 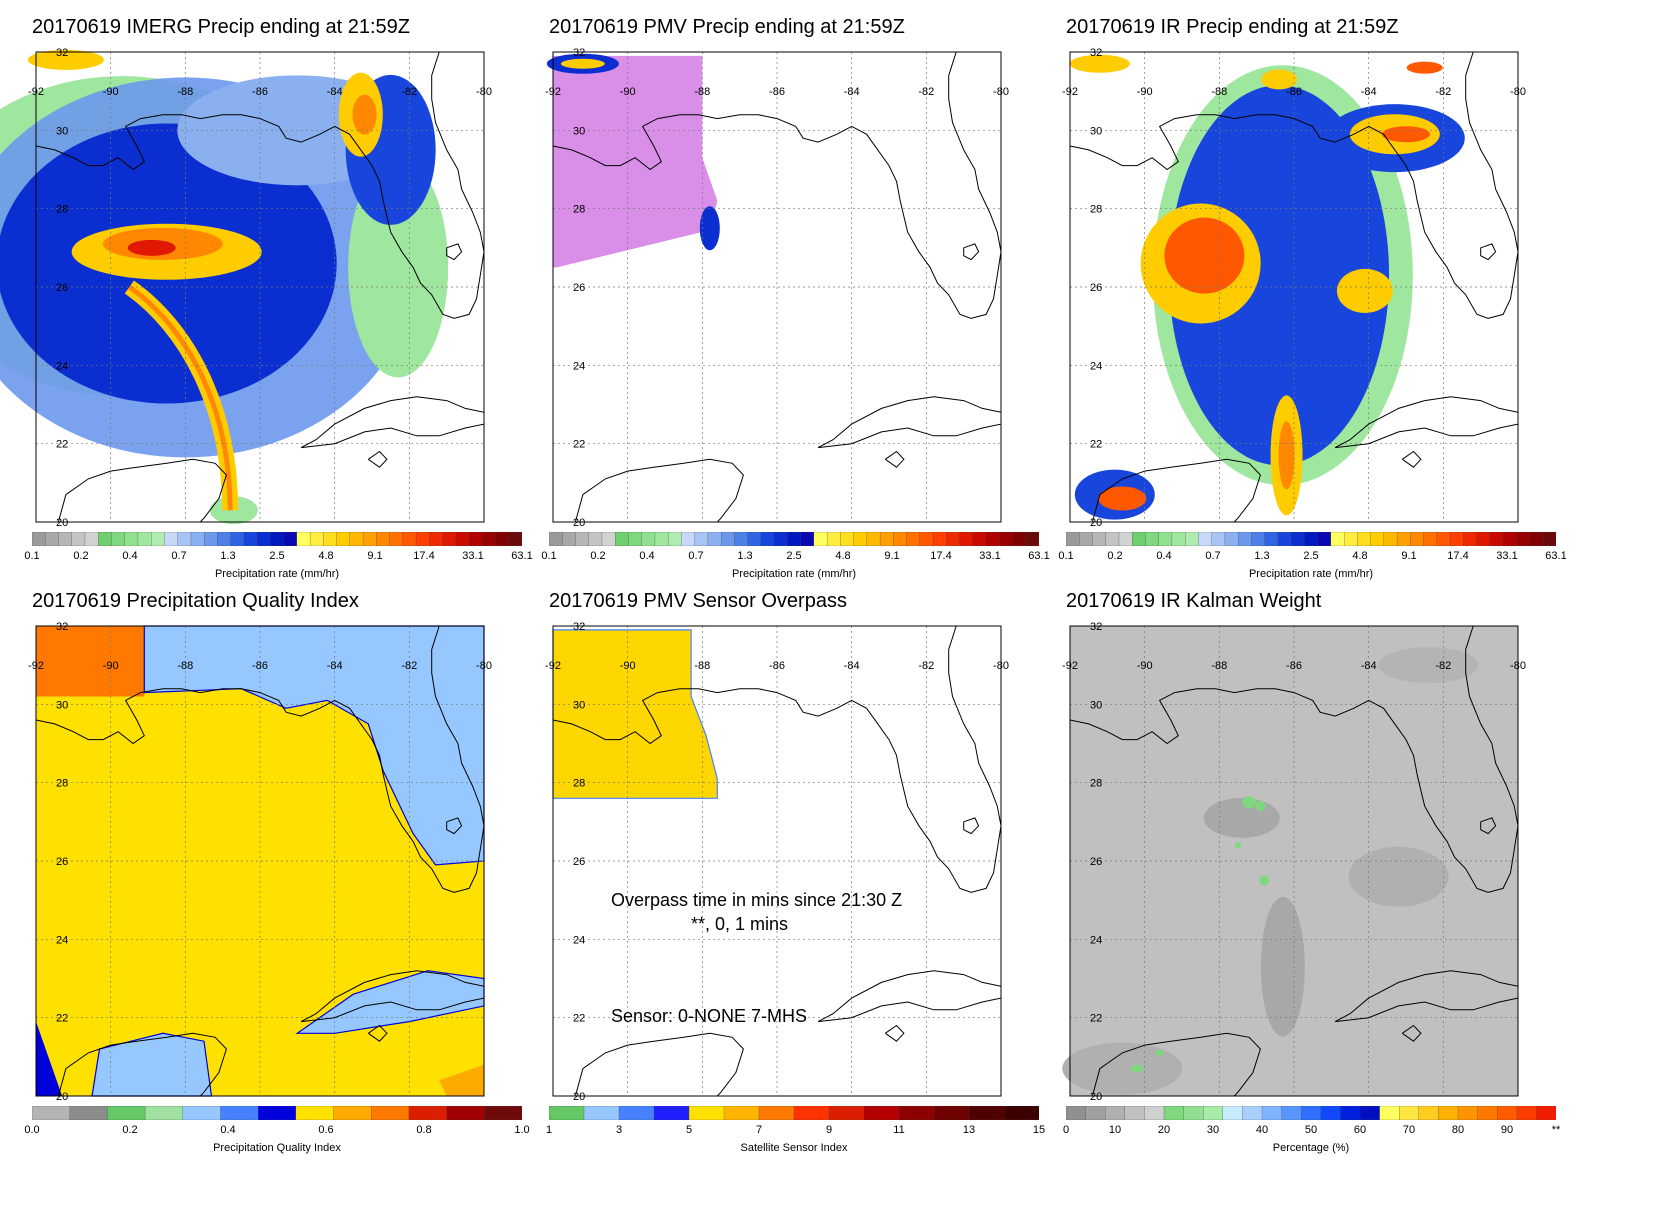 I want to click on map-imerg: -92 -90 -88 -86 -84 -82 -80 32 30 28 26 24 22 20, so click(x=246, y=288).